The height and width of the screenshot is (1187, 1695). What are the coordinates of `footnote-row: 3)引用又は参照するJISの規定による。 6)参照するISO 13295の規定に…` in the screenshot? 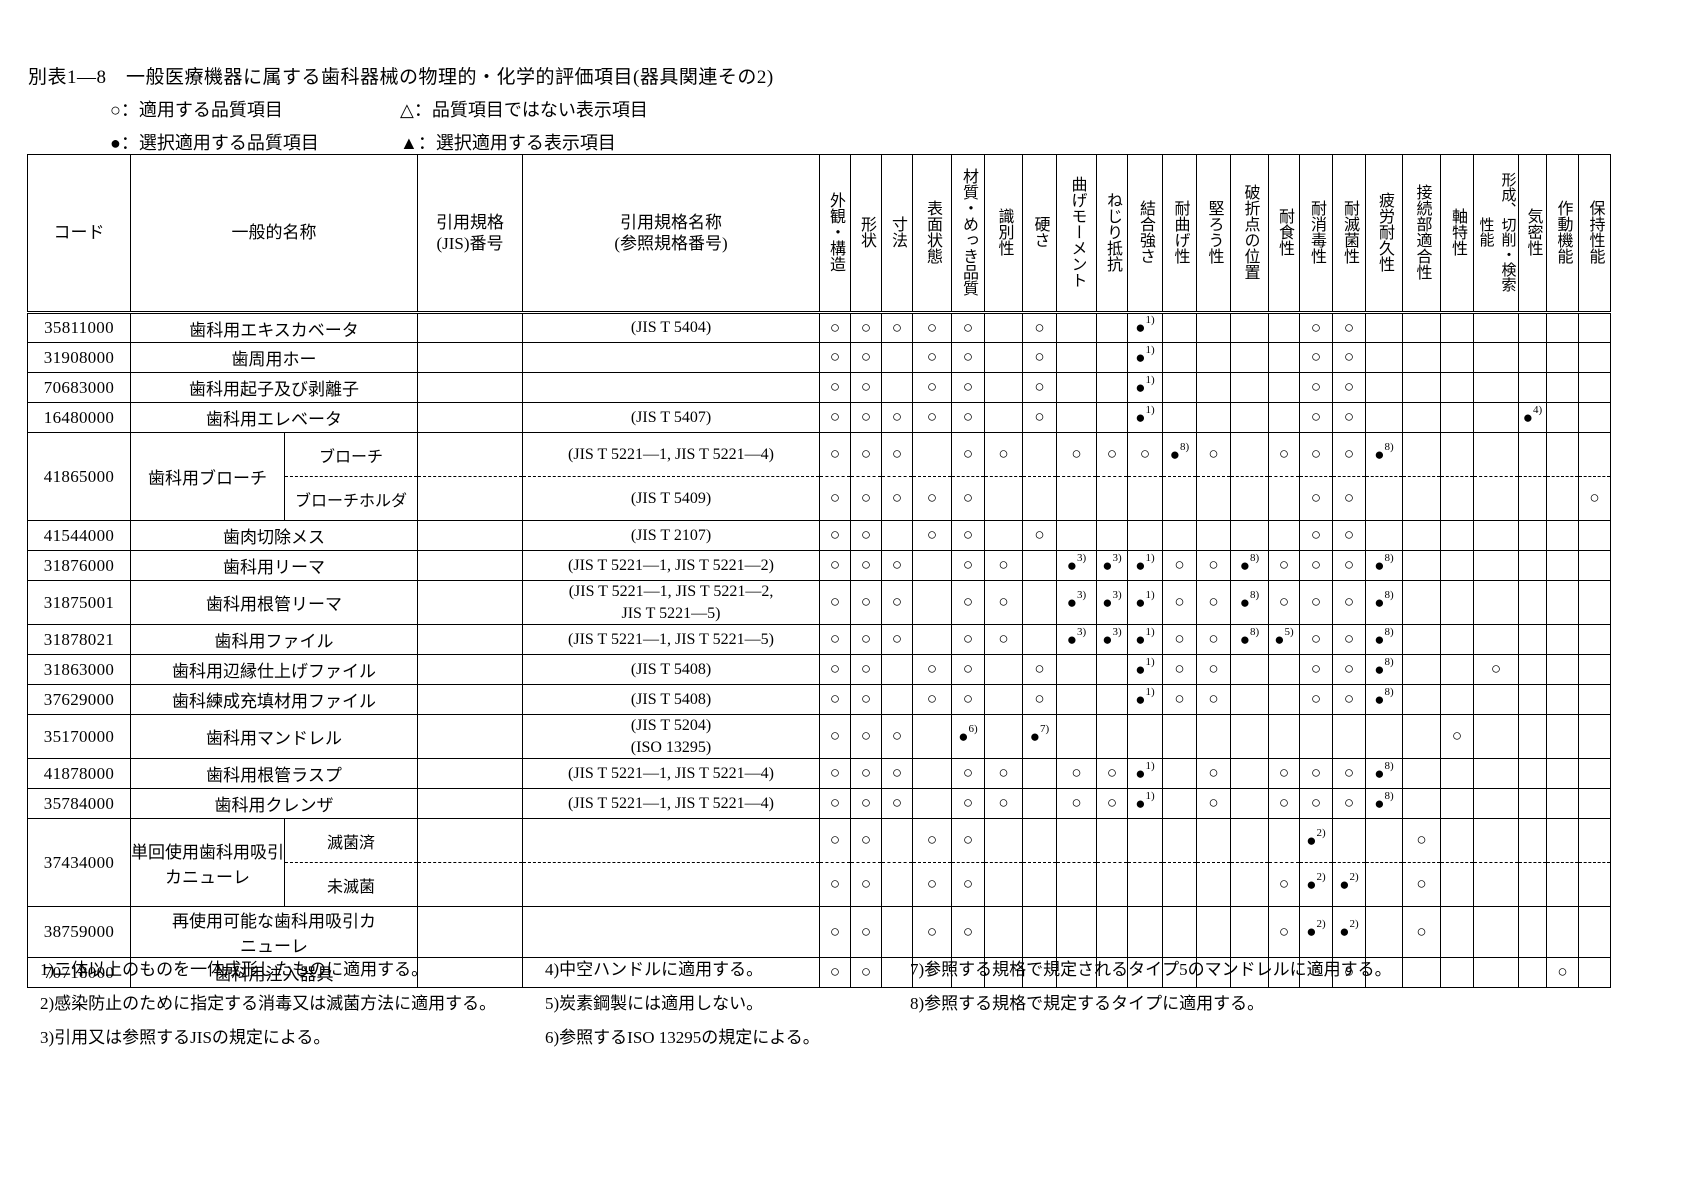 It's located at (716, 1035).